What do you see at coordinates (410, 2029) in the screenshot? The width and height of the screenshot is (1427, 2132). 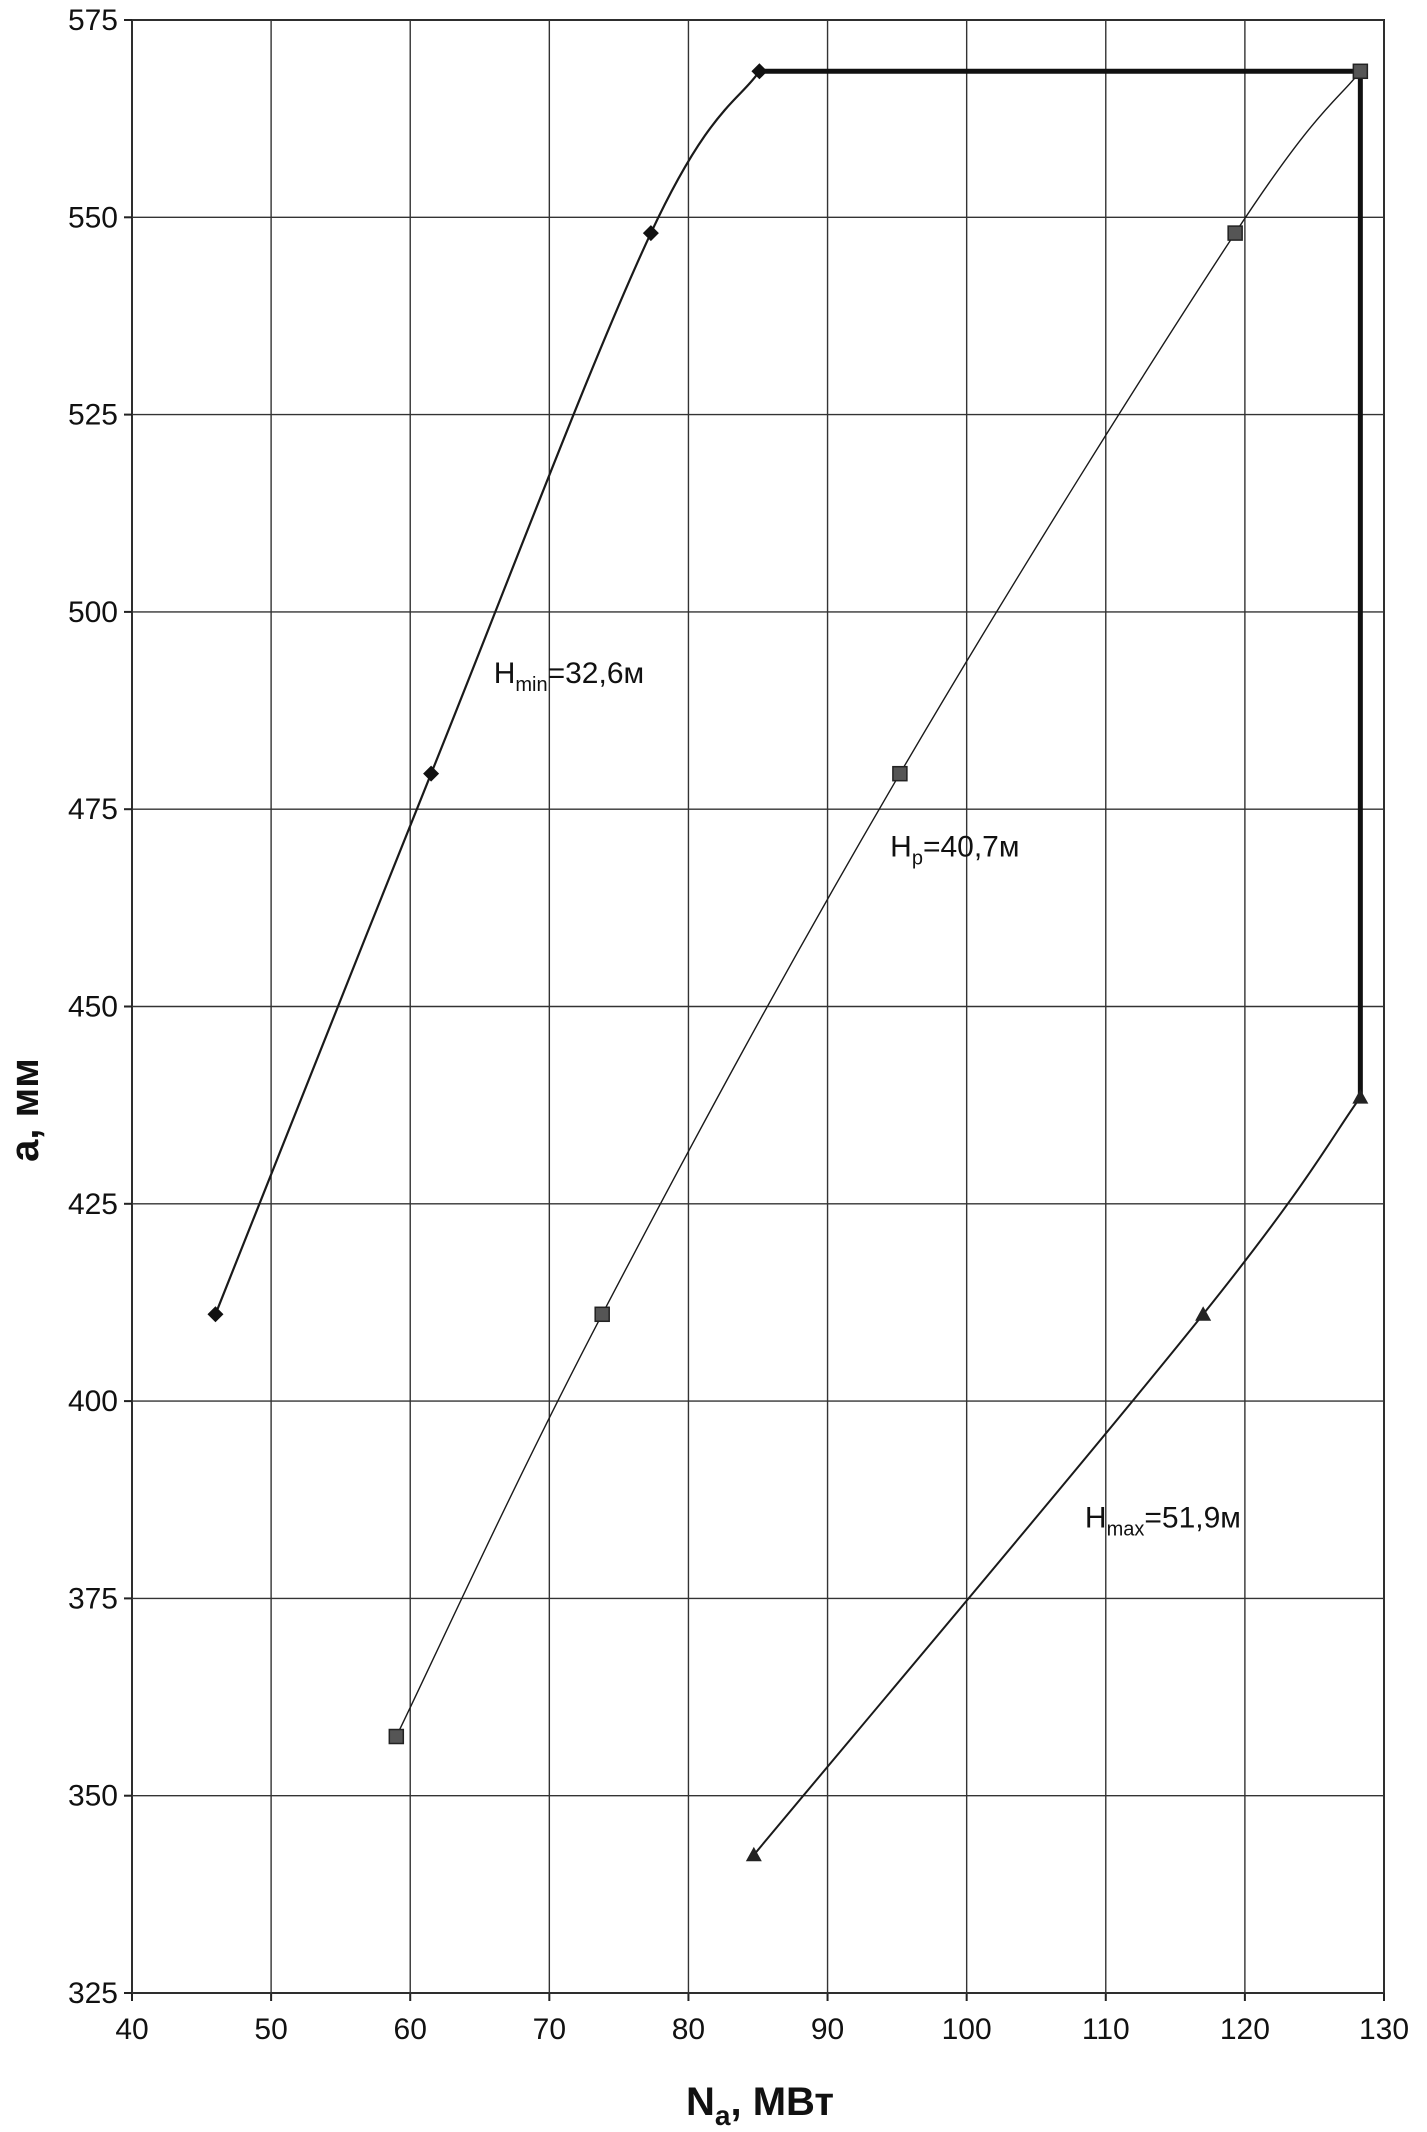 I see `x-tick-label: 60` at bounding box center [410, 2029].